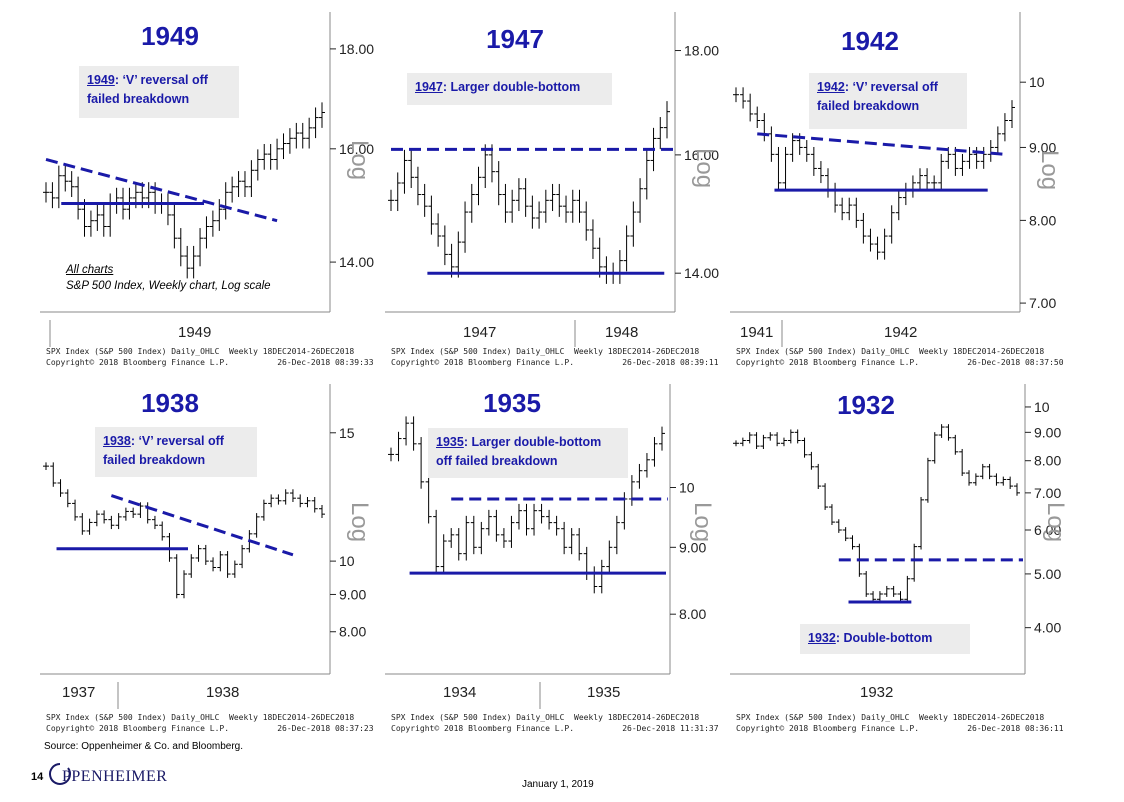 This screenshot has height=802, width=1124. Describe the element at coordinates (170, 36) in the screenshot. I see `chart-title: 1949` at that location.